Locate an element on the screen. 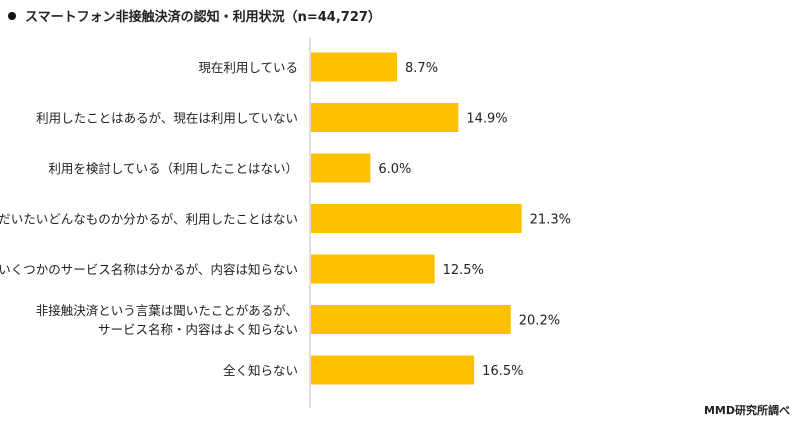 The image size is (800, 426). value-label-5: 20.2% is located at coordinates (539, 321).